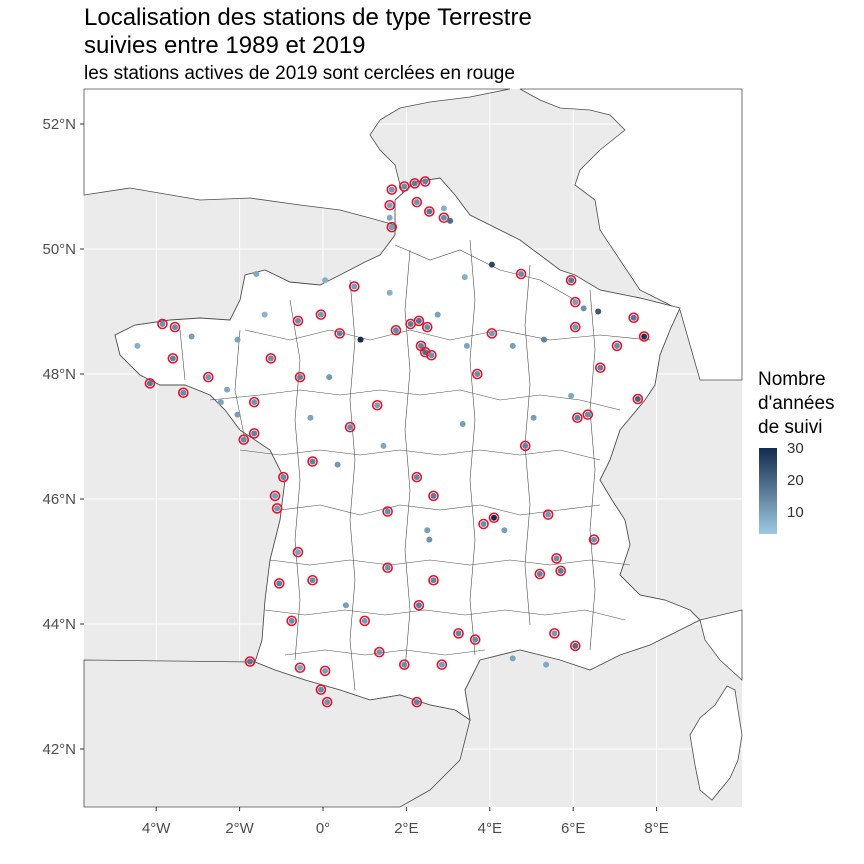 Image resolution: width=864 pixels, height=864 pixels. Describe the element at coordinates (59, 249) in the screenshot. I see `y-tick-label: 50°N` at that location.